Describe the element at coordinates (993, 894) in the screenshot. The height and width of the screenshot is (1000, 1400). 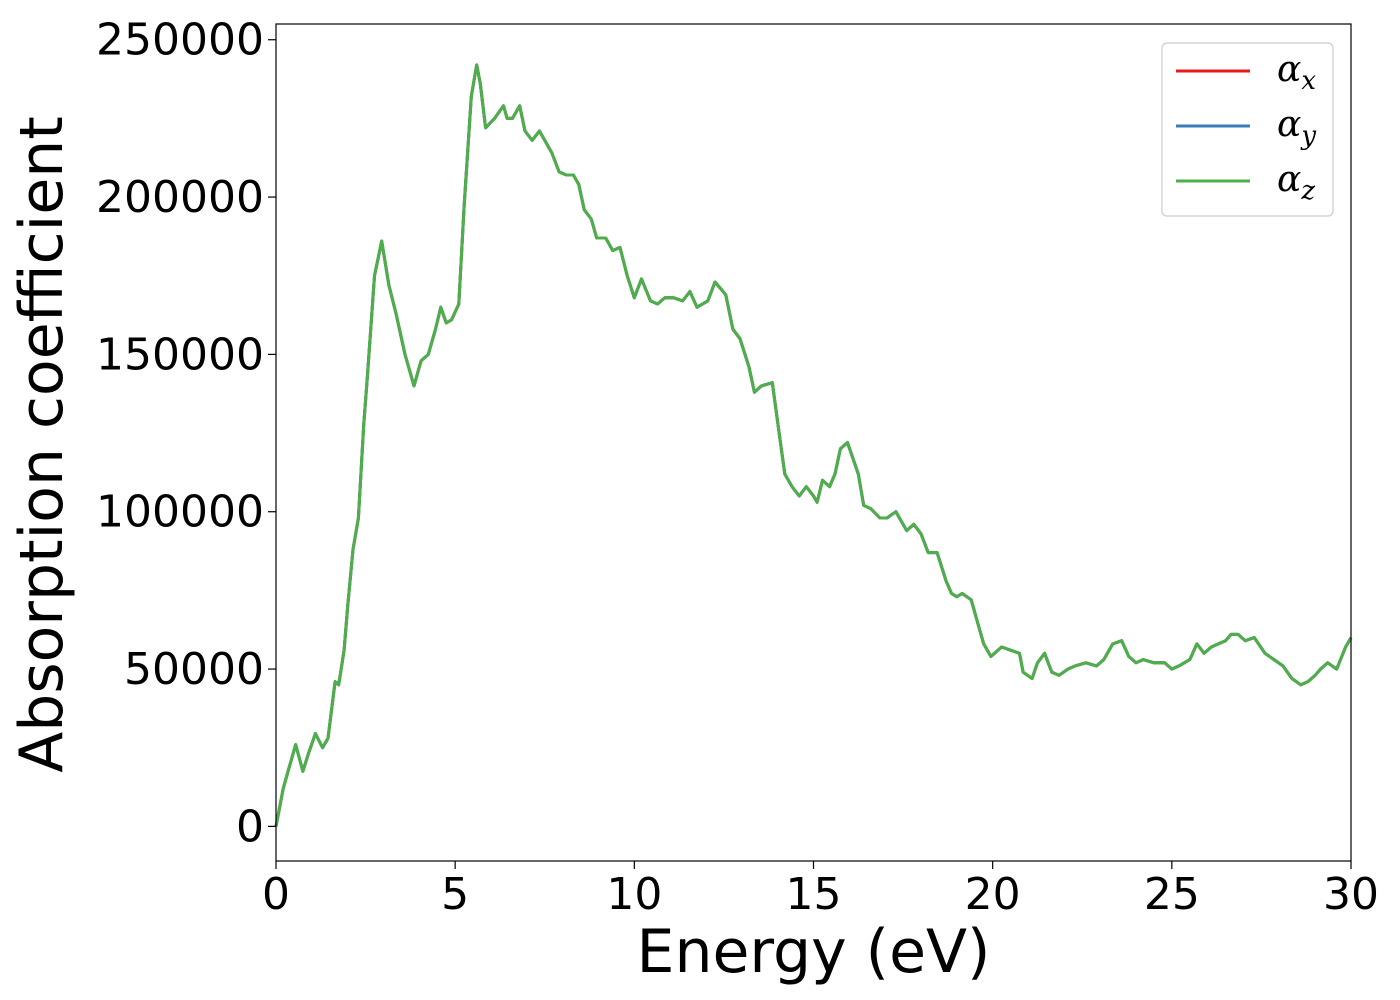
I see `x-tick-label: 20` at that location.